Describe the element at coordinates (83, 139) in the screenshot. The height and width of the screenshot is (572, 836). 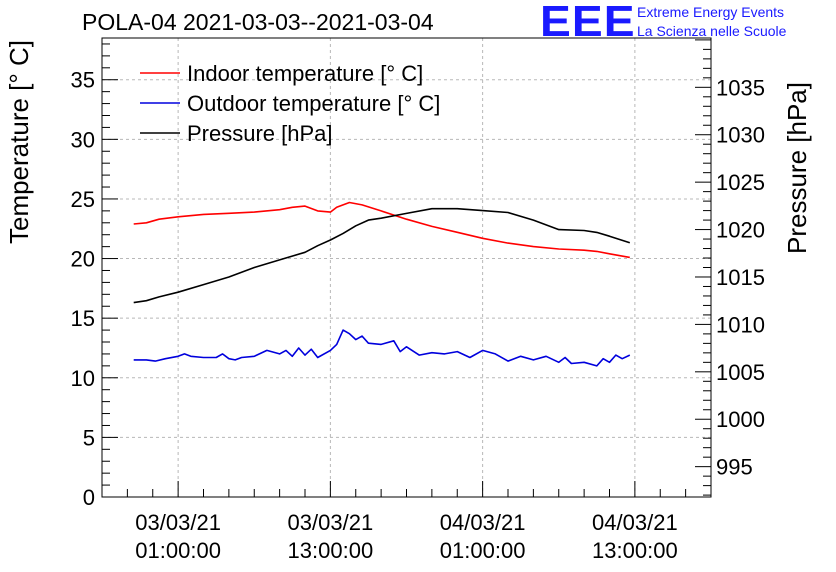
I see `y-tick-label: 30` at that location.